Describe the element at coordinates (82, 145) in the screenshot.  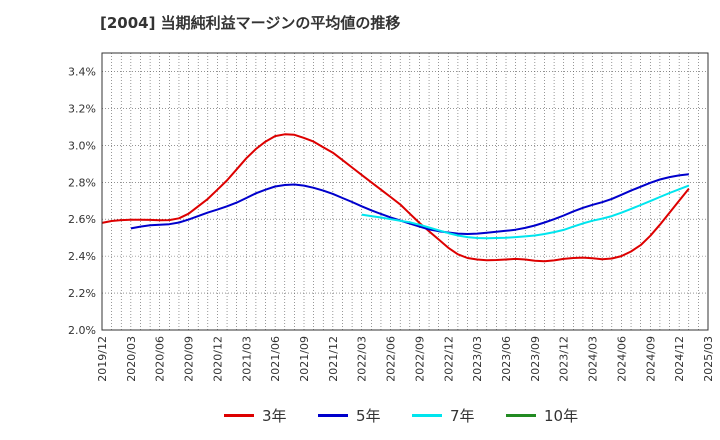
I see `y-tick-label: 3.0%` at that location.